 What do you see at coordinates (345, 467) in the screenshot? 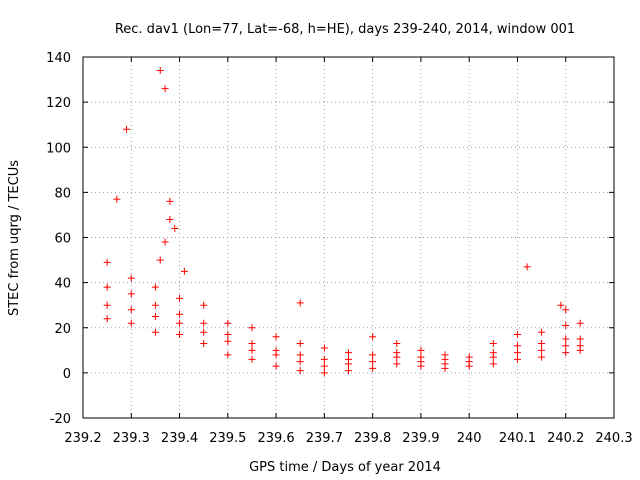
I see `x-axis-label: GPS time / Days of year 2014` at bounding box center [345, 467].